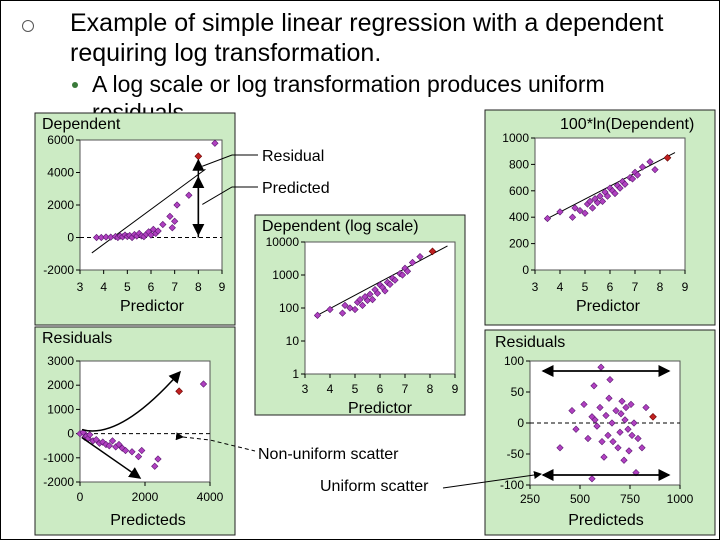 The height and width of the screenshot is (540, 720). Describe the element at coordinates (60, 140) in the screenshot. I see `y-tick-label: 6000` at that location.